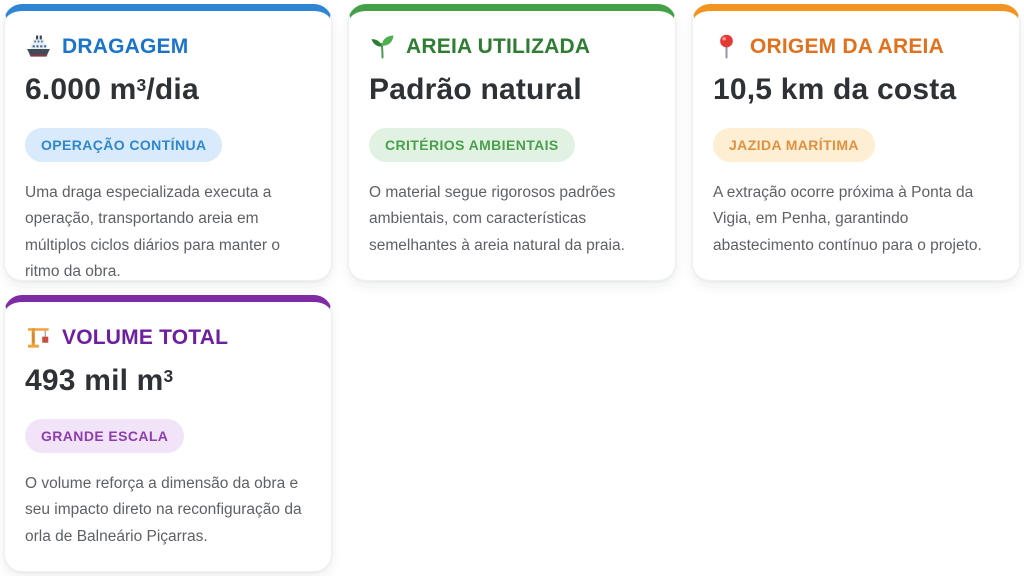 The width and height of the screenshot is (1024, 576). Describe the element at coordinates (172, 89) in the screenshot. I see `value-suffix: /dia` at that location.